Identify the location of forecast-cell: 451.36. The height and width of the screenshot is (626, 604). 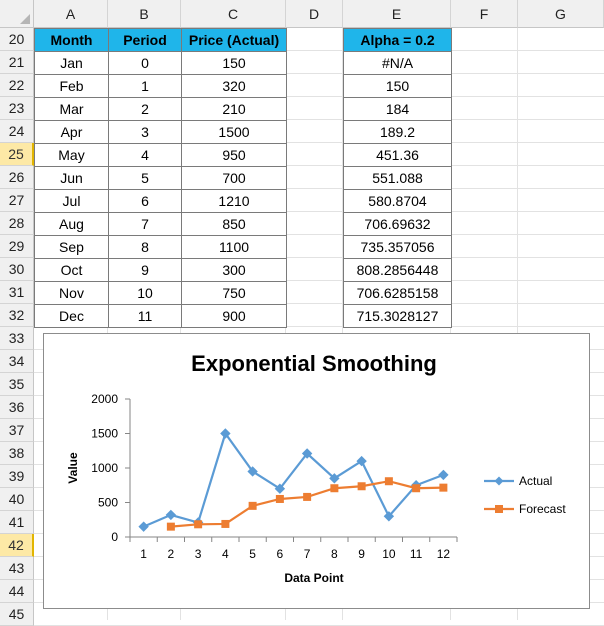
(397, 155).